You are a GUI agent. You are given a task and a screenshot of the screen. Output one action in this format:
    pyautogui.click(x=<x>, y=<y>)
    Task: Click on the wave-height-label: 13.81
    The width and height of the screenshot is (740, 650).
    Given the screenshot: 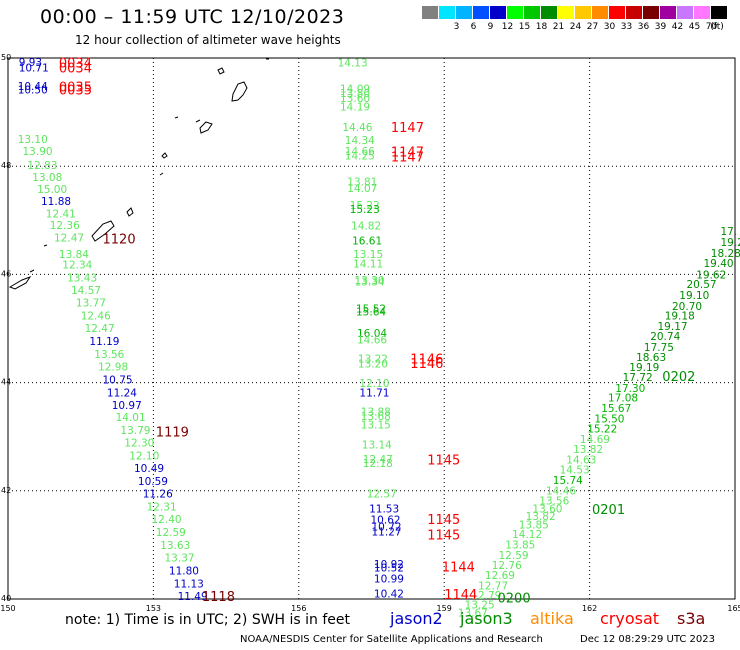 What is the action you would take?
    pyautogui.click(x=362, y=182)
    